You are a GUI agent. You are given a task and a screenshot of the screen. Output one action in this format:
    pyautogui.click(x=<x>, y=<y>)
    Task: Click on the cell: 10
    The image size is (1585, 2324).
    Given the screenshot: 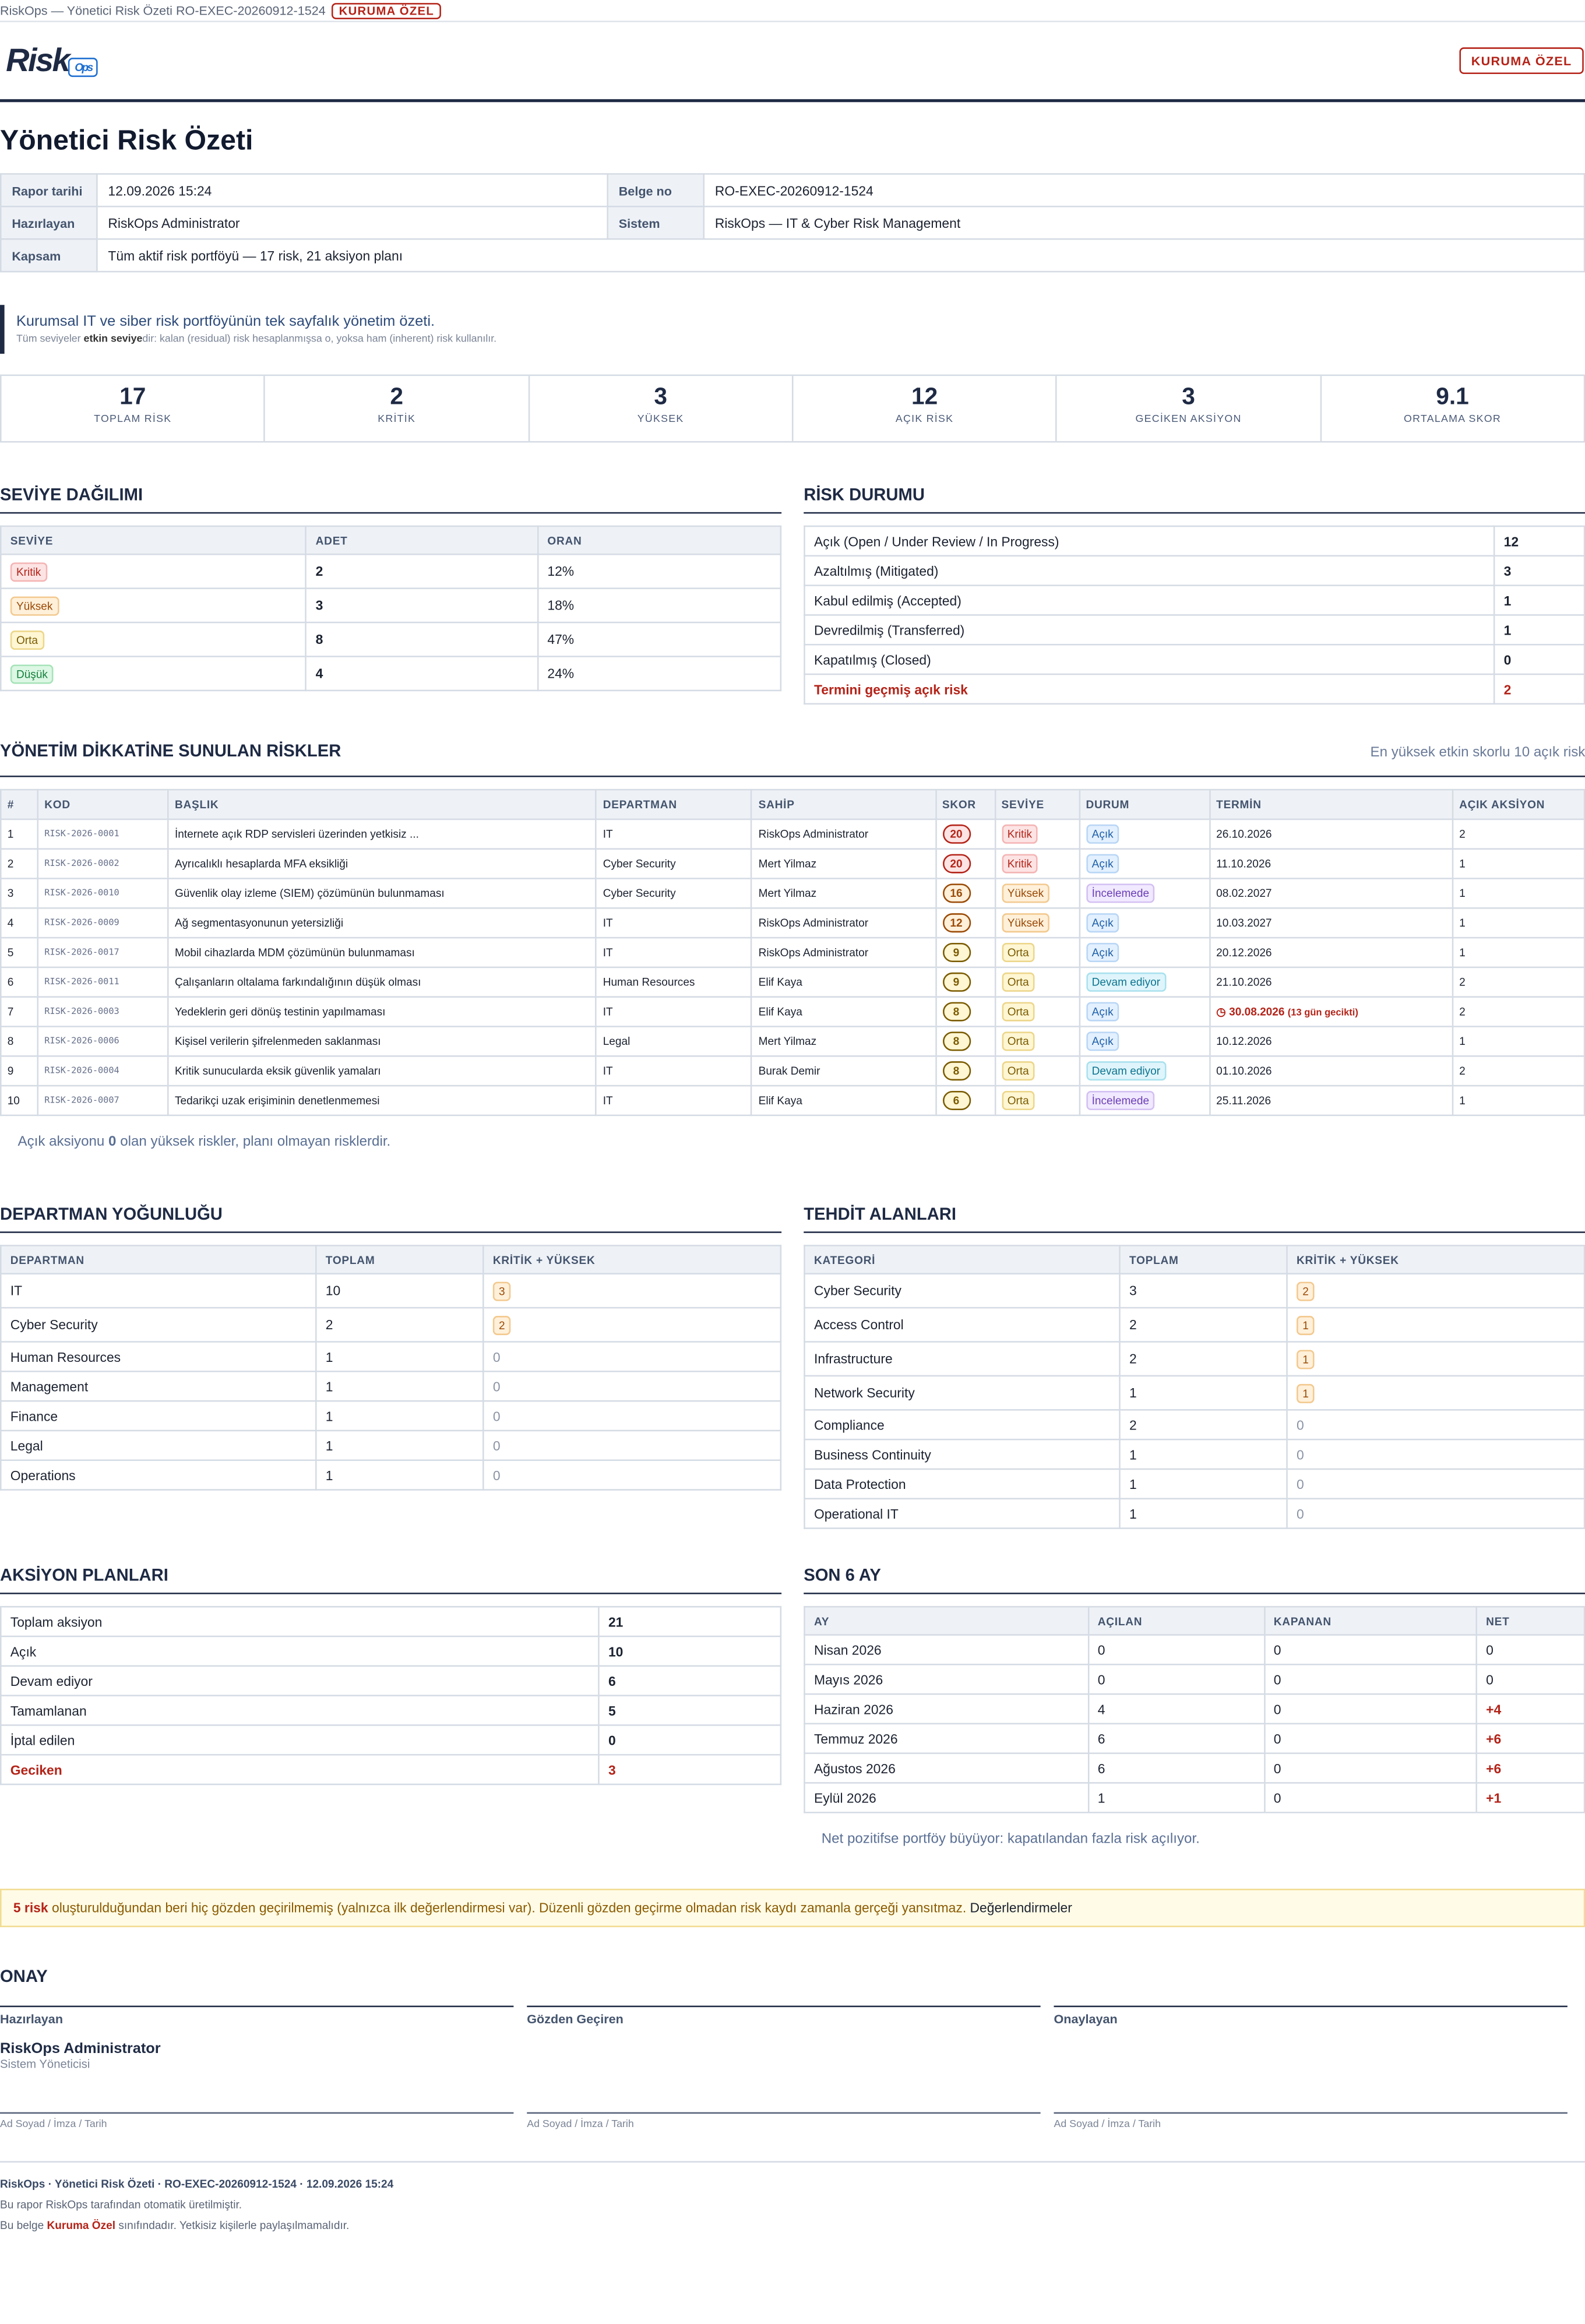 What is the action you would take?
    pyautogui.click(x=19, y=1100)
    